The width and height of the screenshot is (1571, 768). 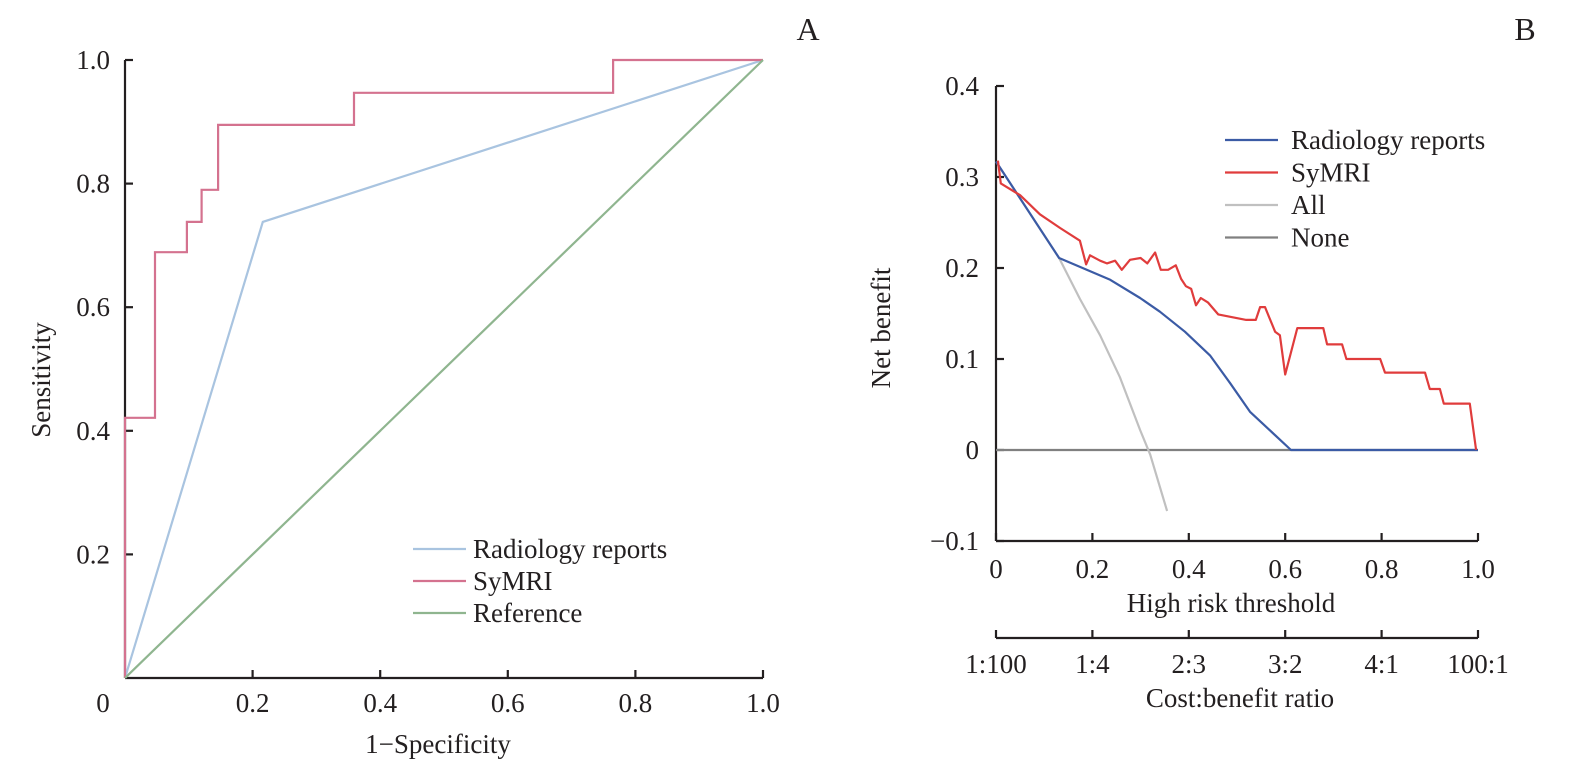 I want to click on dca-y-tick-label: 0, so click(x=973, y=450).